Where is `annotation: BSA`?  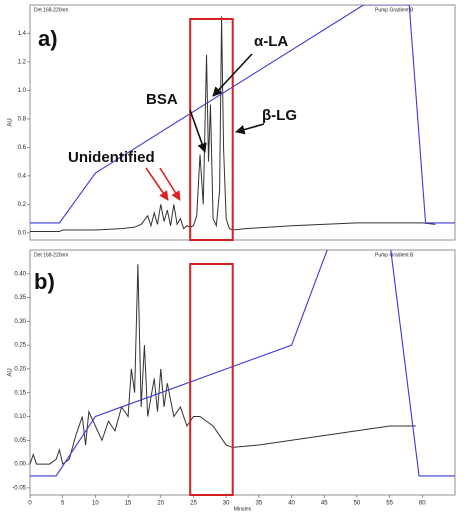 annotation: BSA is located at coordinates (162, 99).